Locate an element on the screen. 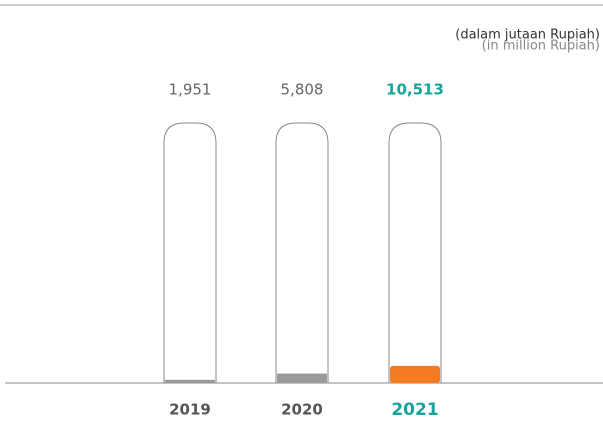 Image resolution: width=603 pixels, height=423 pixels. value-label: 5,808 is located at coordinates (302, 90).